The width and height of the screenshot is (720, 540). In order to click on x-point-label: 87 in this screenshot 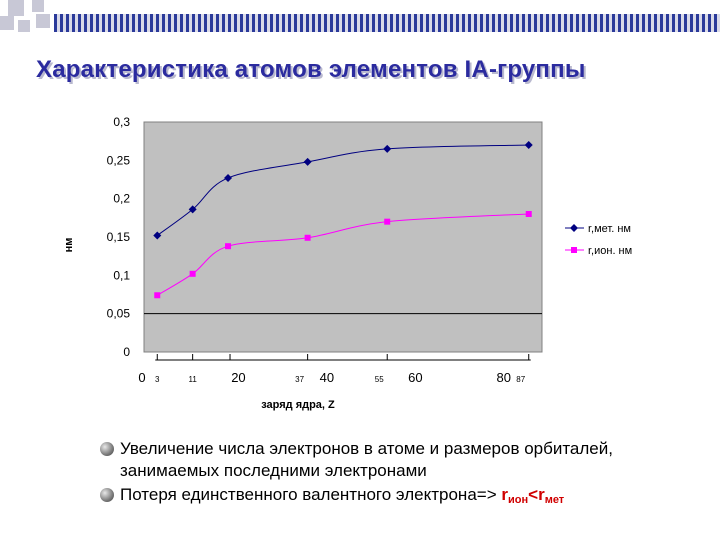, I will do `click(520, 379)`.